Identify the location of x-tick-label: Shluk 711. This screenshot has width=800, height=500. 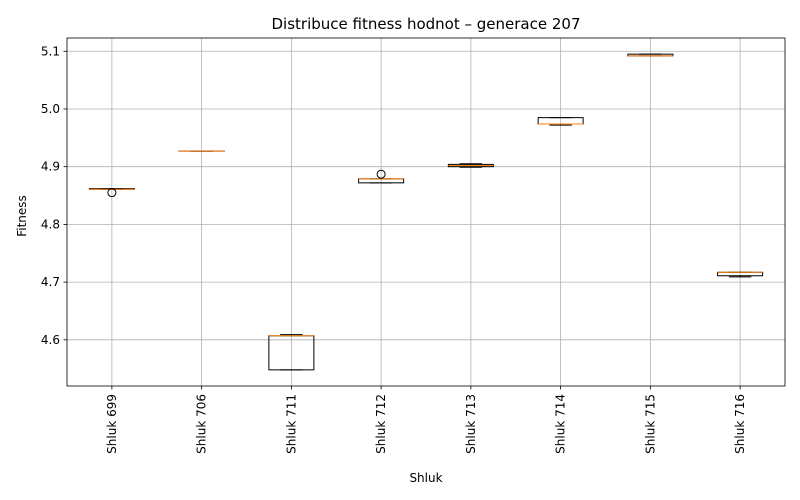
(291, 424).